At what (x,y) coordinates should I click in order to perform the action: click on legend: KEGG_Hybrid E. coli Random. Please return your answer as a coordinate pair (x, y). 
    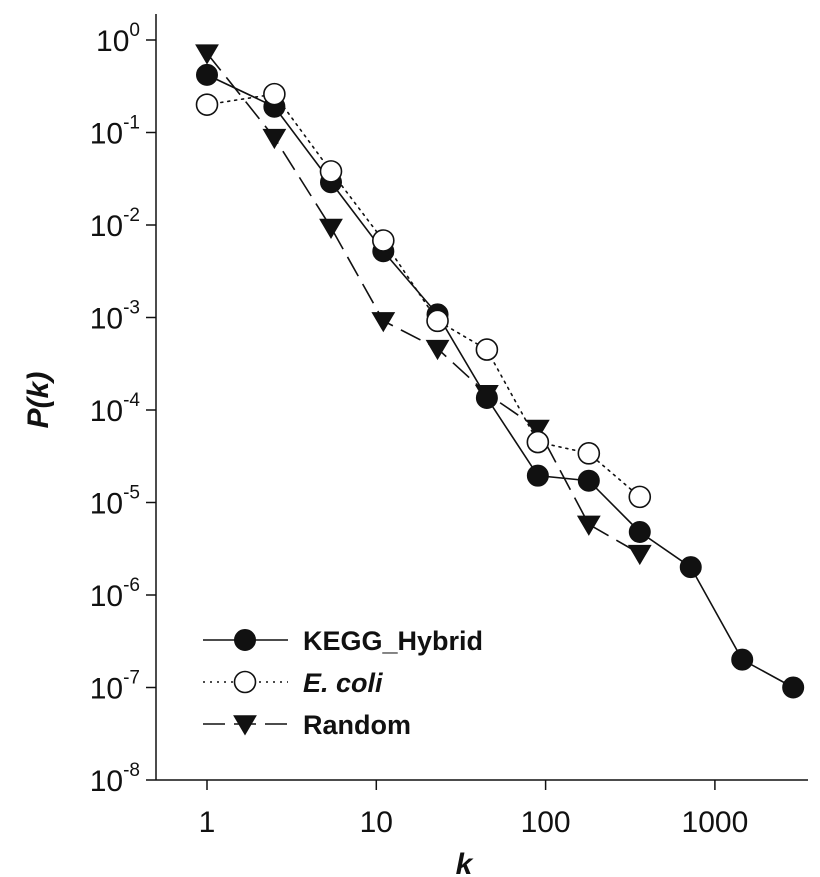
    Looking at the image, I should click on (343, 683).